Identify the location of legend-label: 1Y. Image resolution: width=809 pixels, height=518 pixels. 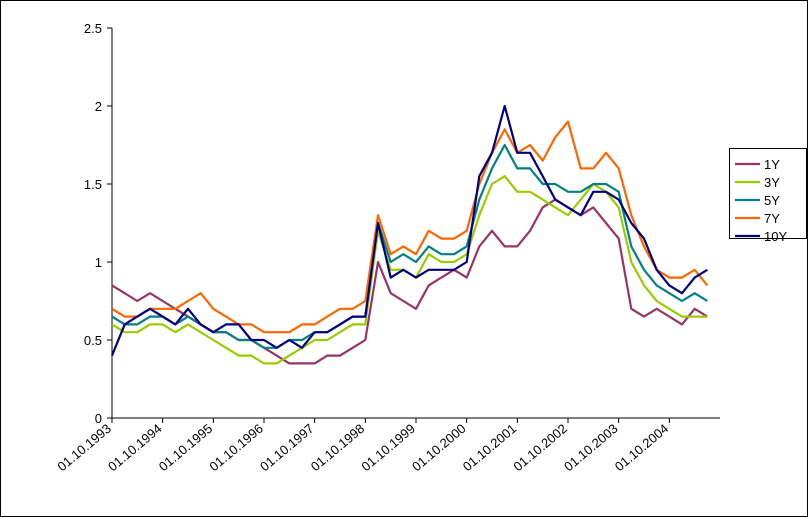
(772, 164).